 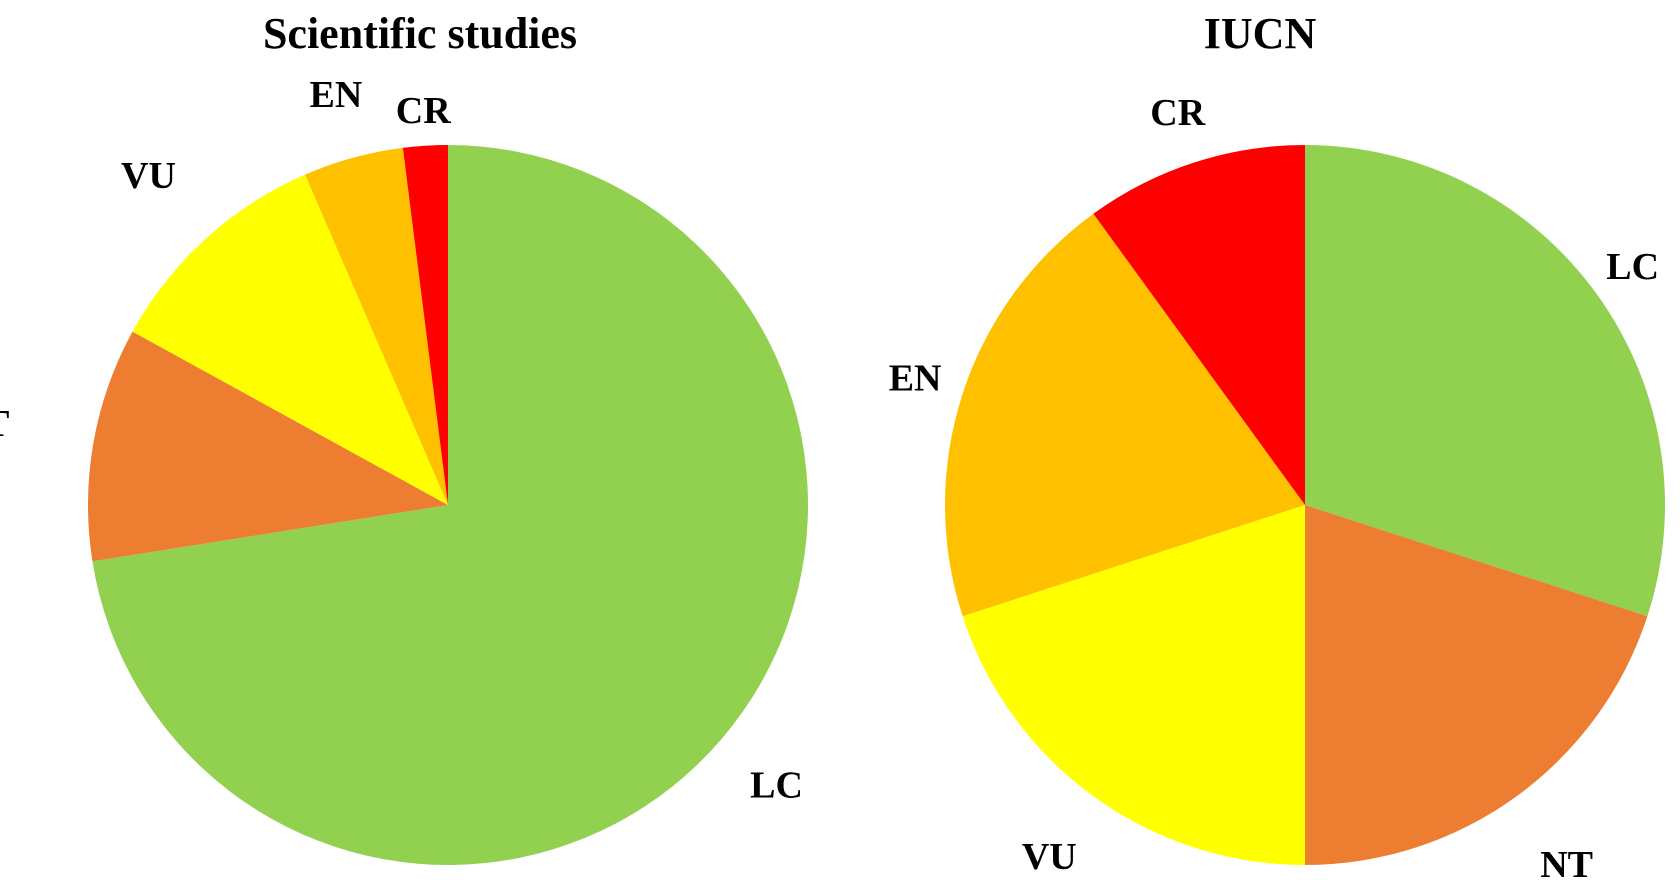 I want to click on chart-title: Scientific studies, so click(x=420, y=33).